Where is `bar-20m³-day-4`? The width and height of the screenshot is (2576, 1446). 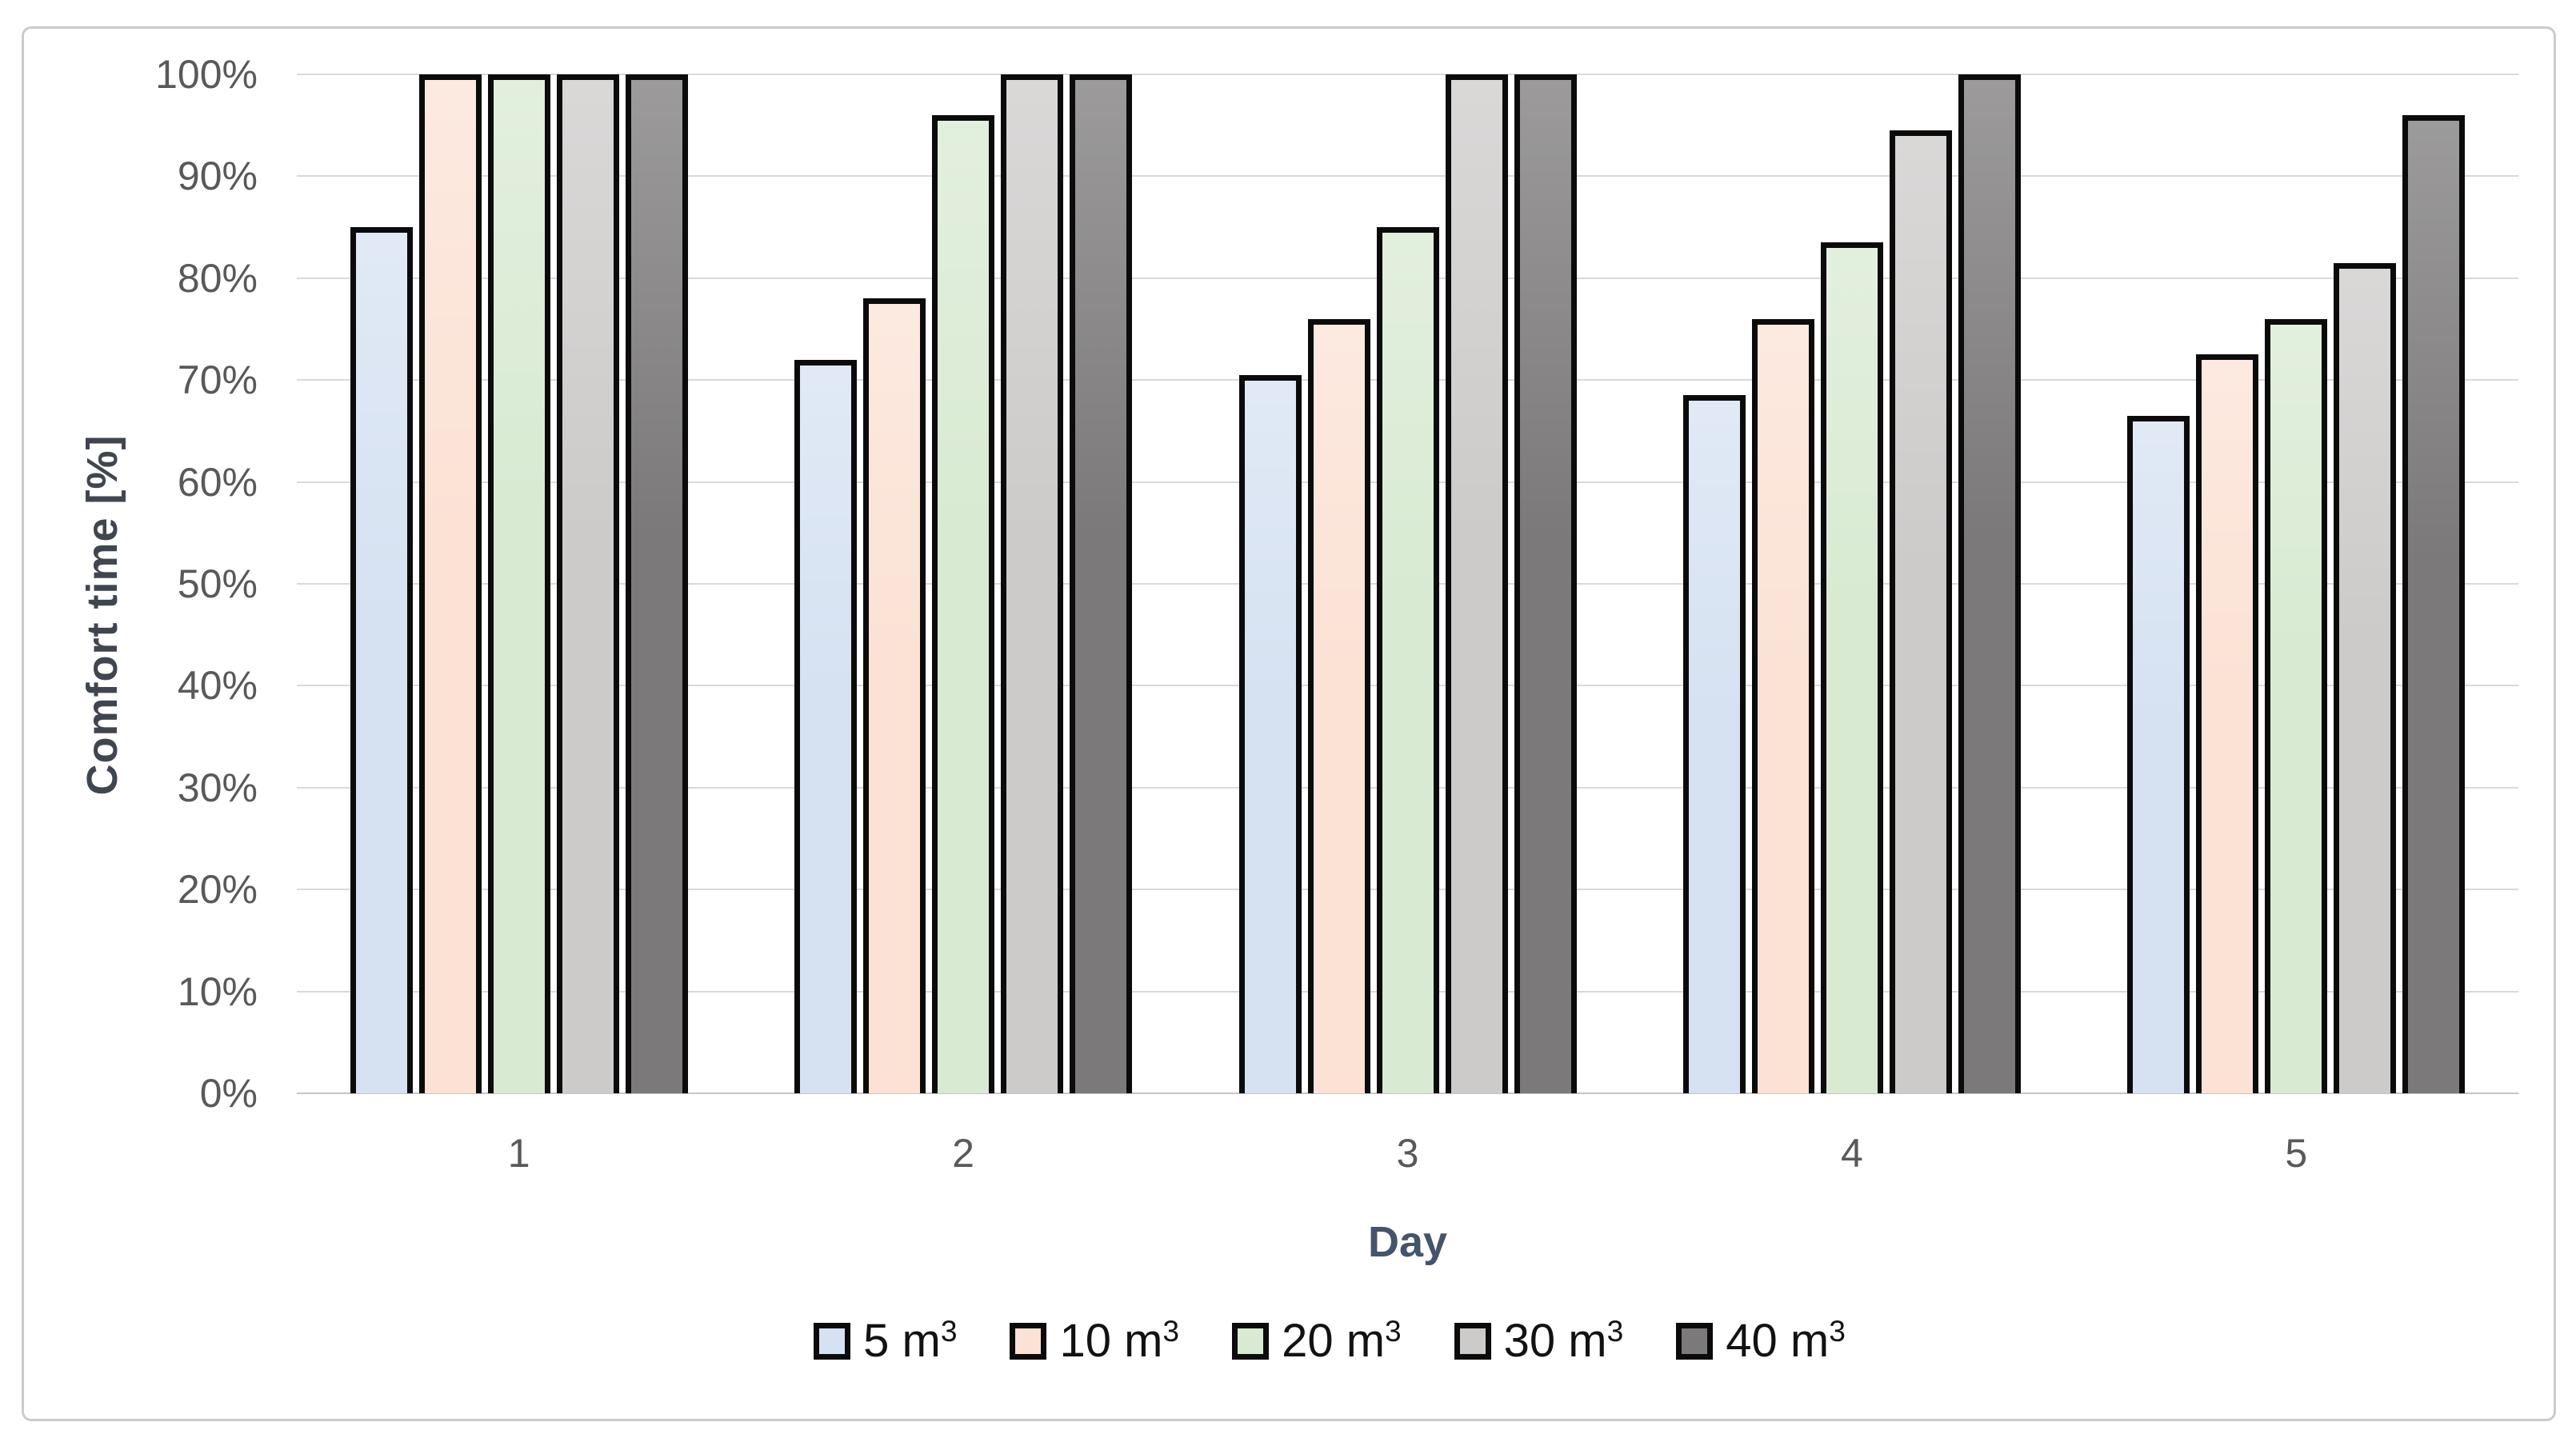 bar-20m³-day-4 is located at coordinates (1851, 667).